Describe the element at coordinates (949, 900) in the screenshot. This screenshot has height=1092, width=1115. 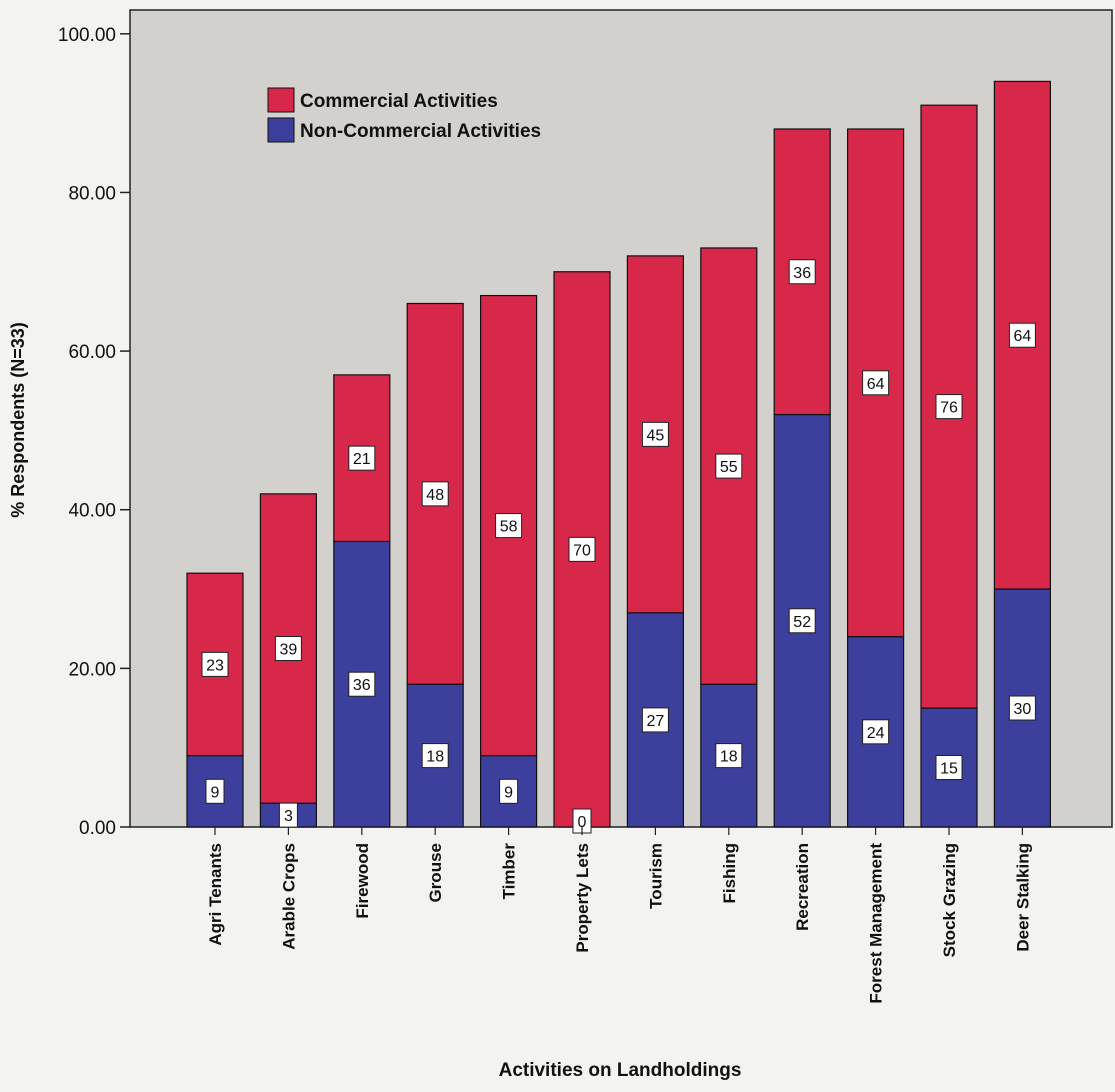
I see `x-tick-label: Stock Grazing` at that location.